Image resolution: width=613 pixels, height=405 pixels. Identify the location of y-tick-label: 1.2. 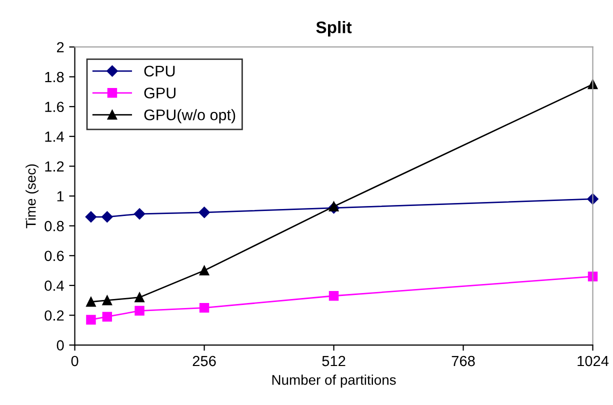
(54, 166).